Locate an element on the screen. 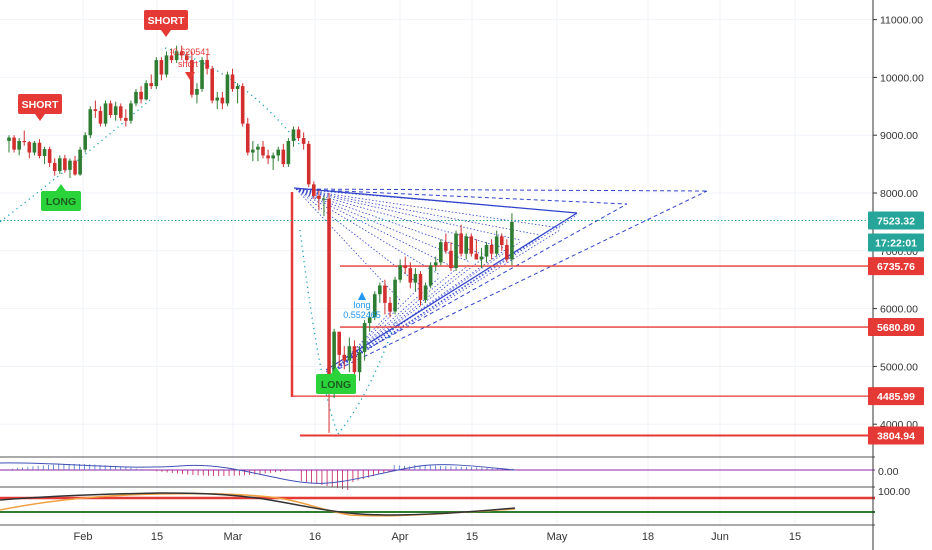 The width and height of the screenshot is (932, 550). long-arrow-icon is located at coordinates (362, 296).